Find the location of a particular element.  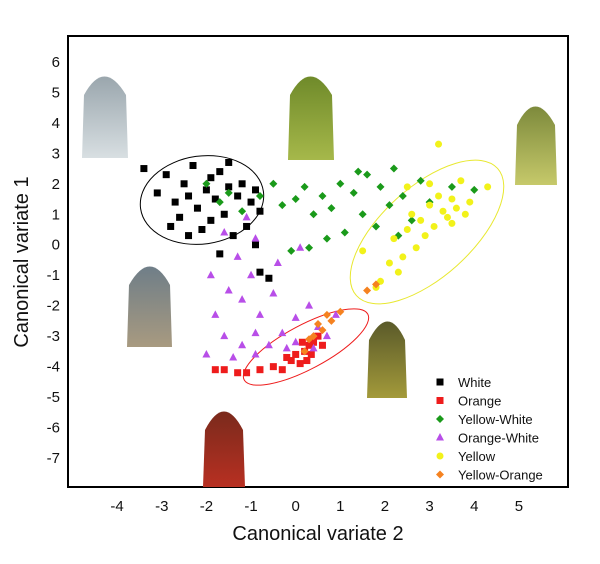

x-tick-label: -4 is located at coordinates (116, 506).